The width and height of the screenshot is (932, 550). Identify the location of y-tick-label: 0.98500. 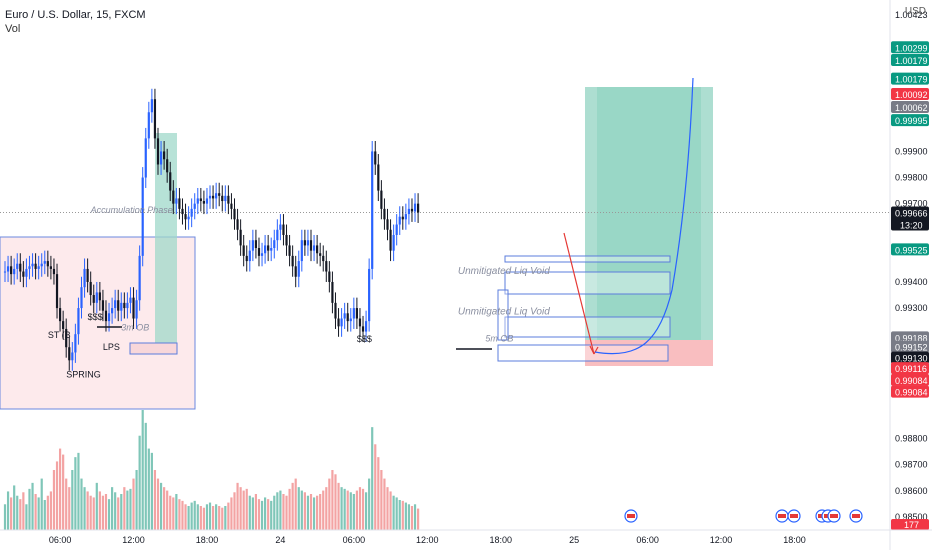
(911, 517).